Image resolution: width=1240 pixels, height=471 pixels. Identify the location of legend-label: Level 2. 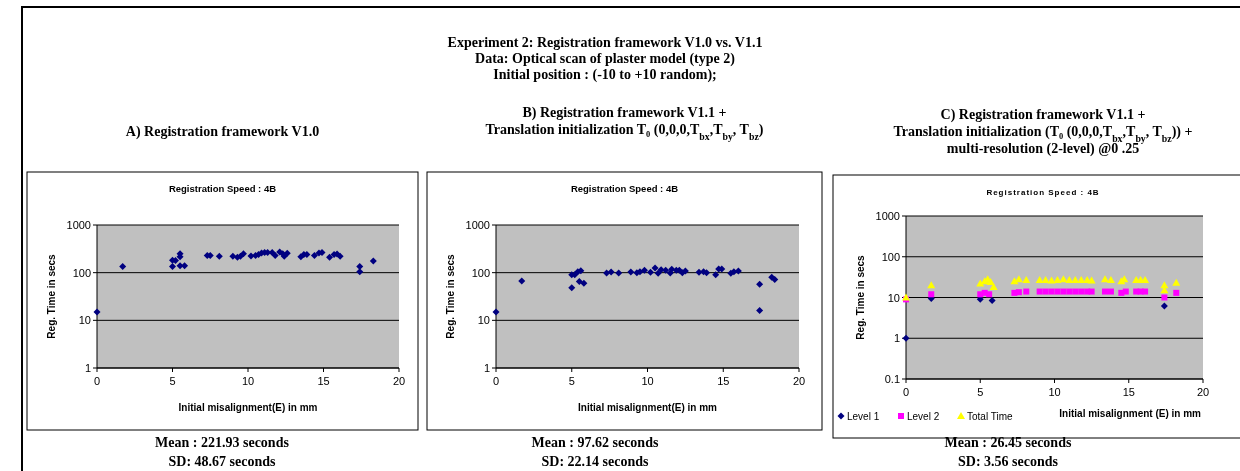
(923, 416).